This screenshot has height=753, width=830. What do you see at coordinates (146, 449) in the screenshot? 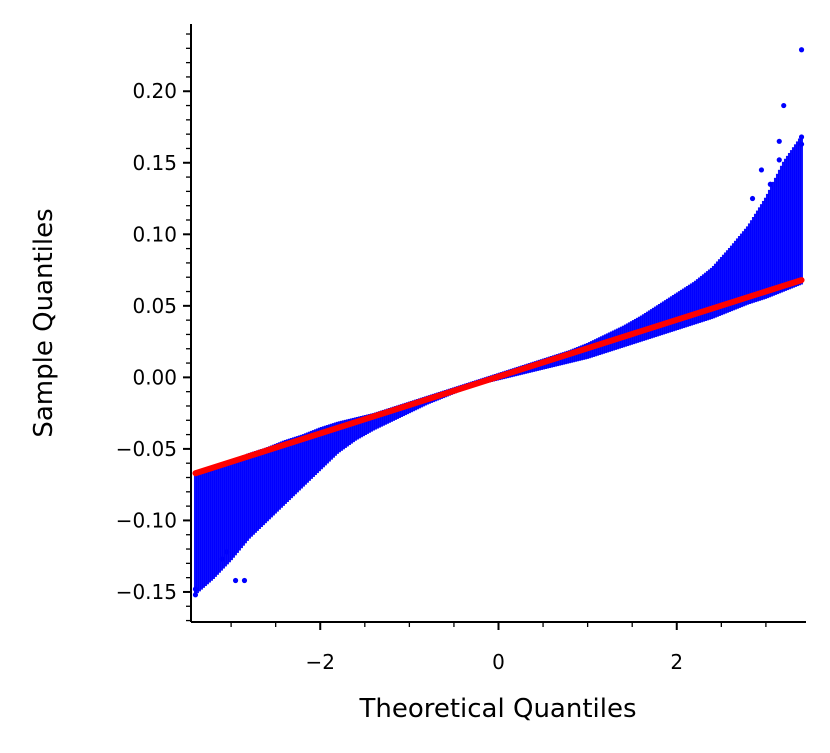
I see `y-tick-label: −0.05` at bounding box center [146, 449].